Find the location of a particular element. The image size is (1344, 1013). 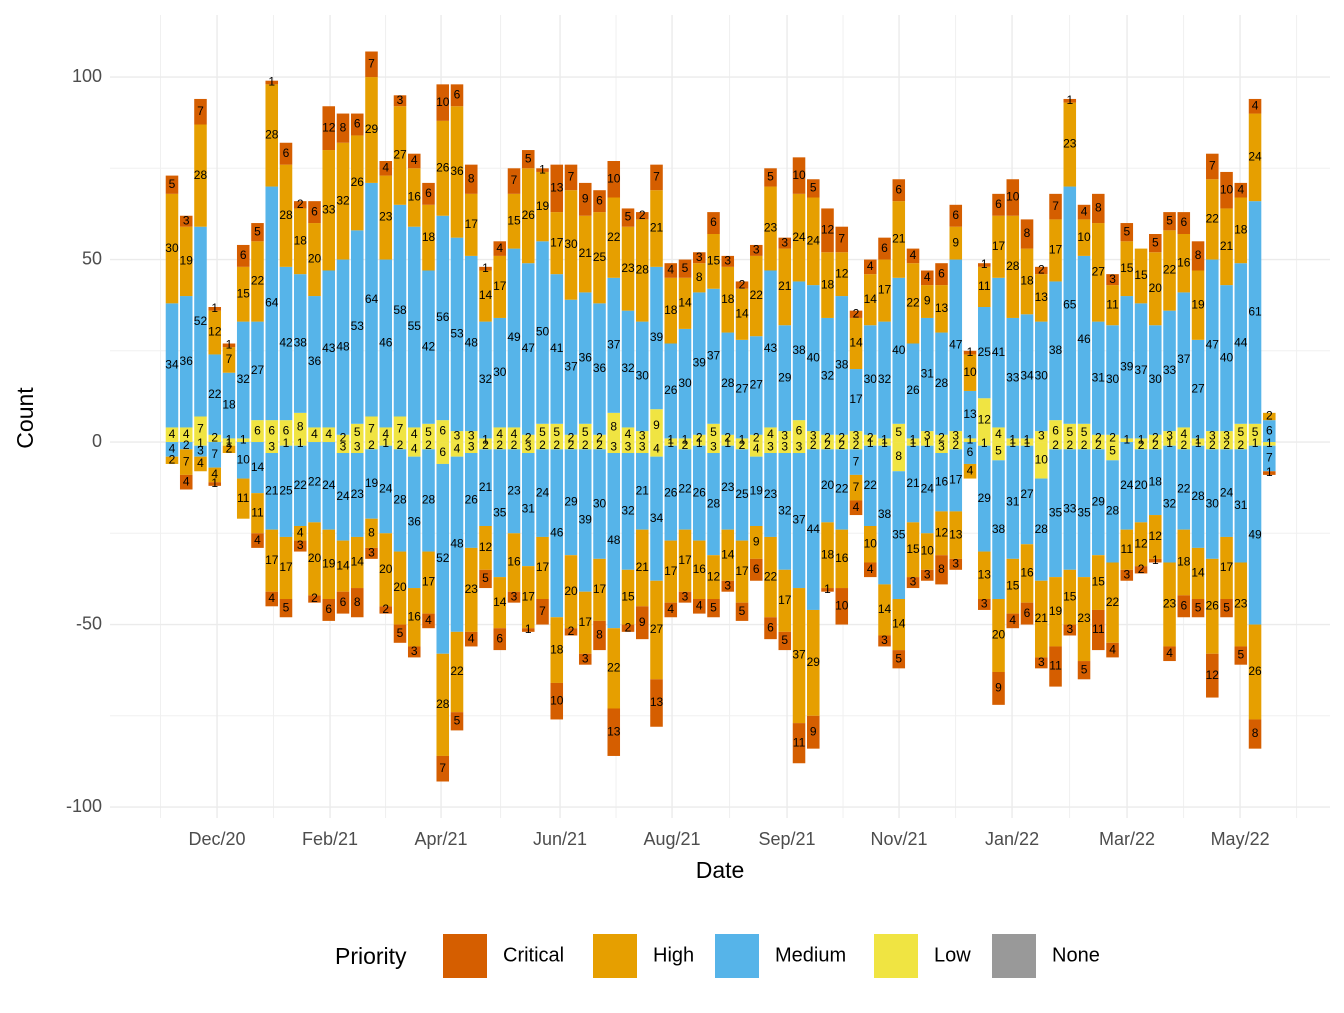

segment-label: 23 is located at coordinates (1241, 604).